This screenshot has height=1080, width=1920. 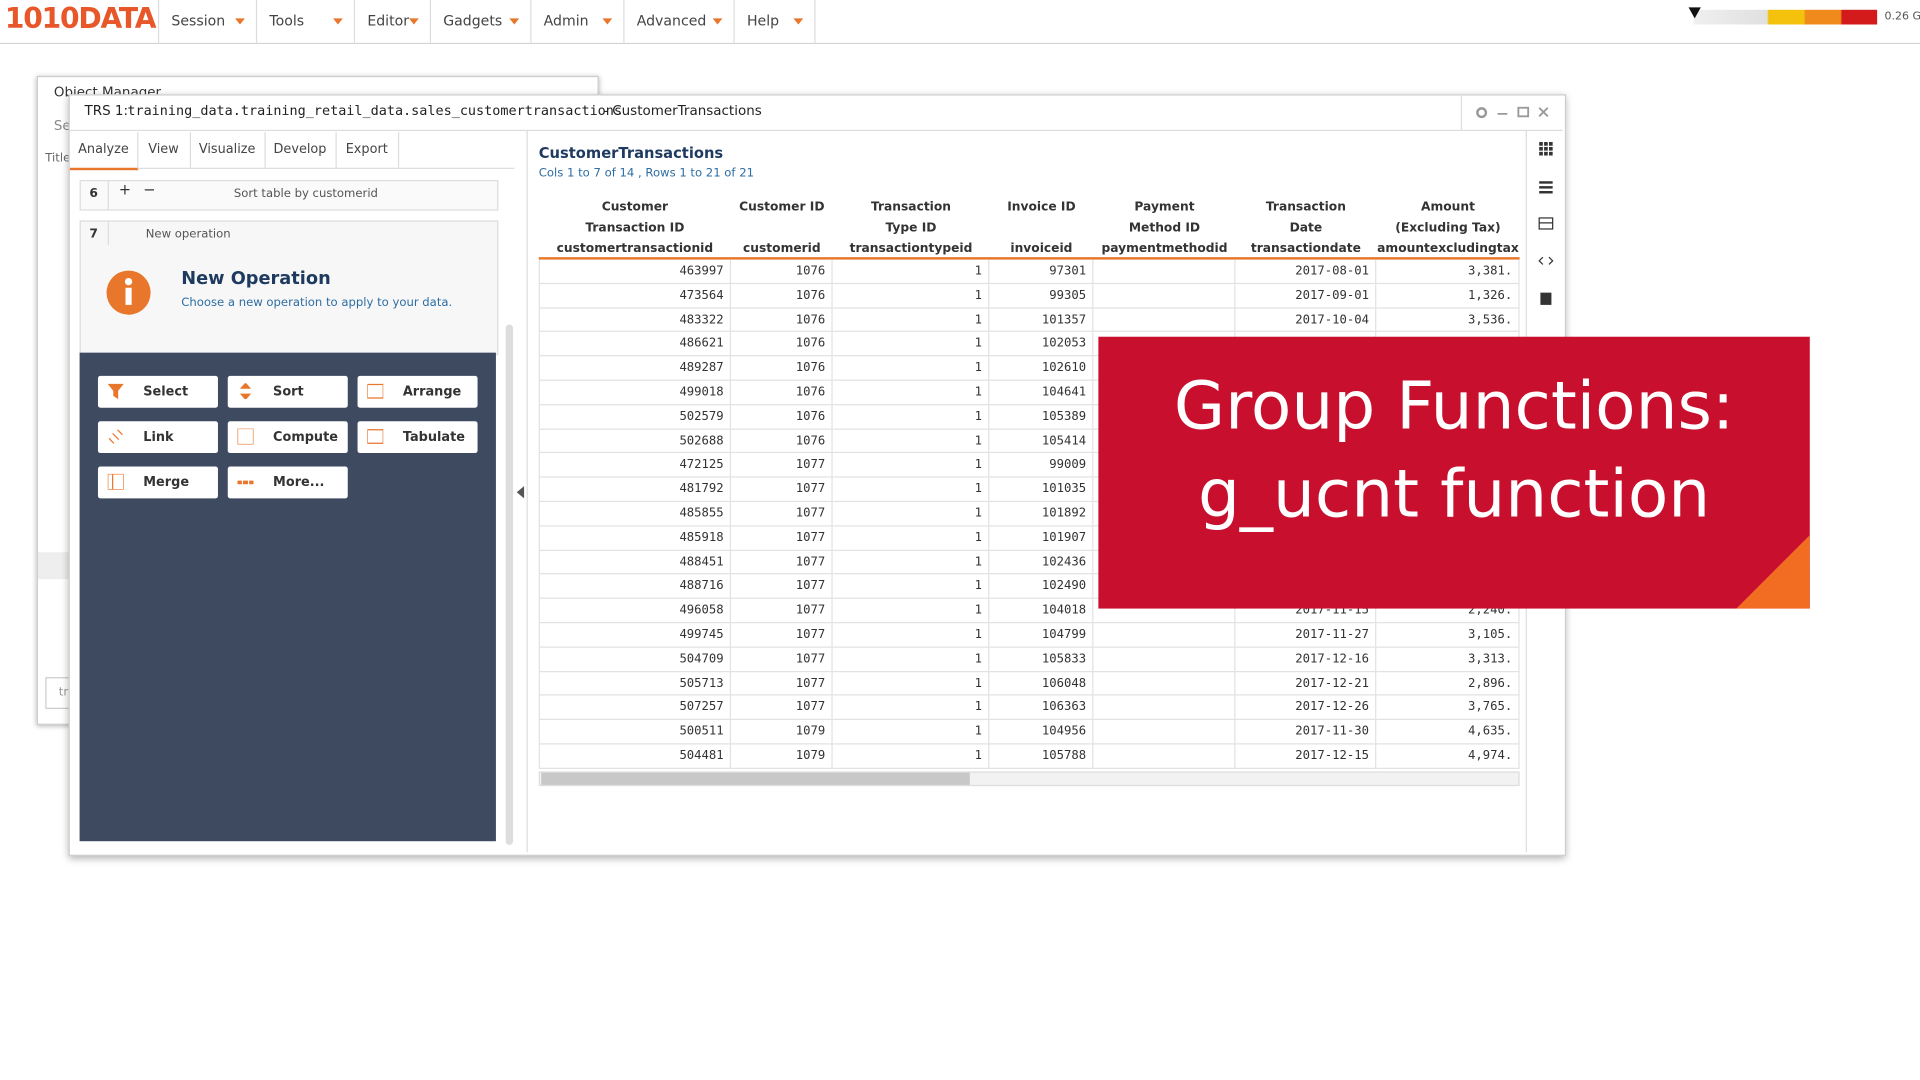 I want to click on table-cell: 3,765., so click(x=1448, y=708).